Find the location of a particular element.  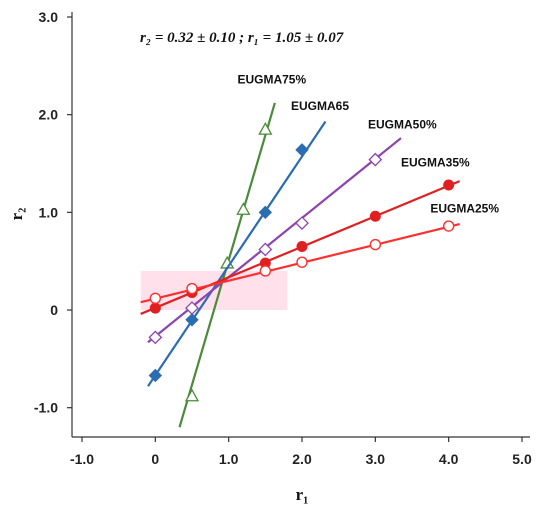

x-ticks: -1.0 0 1.0 2.0 3.0 4.0 5.0 is located at coordinates (301, 452).